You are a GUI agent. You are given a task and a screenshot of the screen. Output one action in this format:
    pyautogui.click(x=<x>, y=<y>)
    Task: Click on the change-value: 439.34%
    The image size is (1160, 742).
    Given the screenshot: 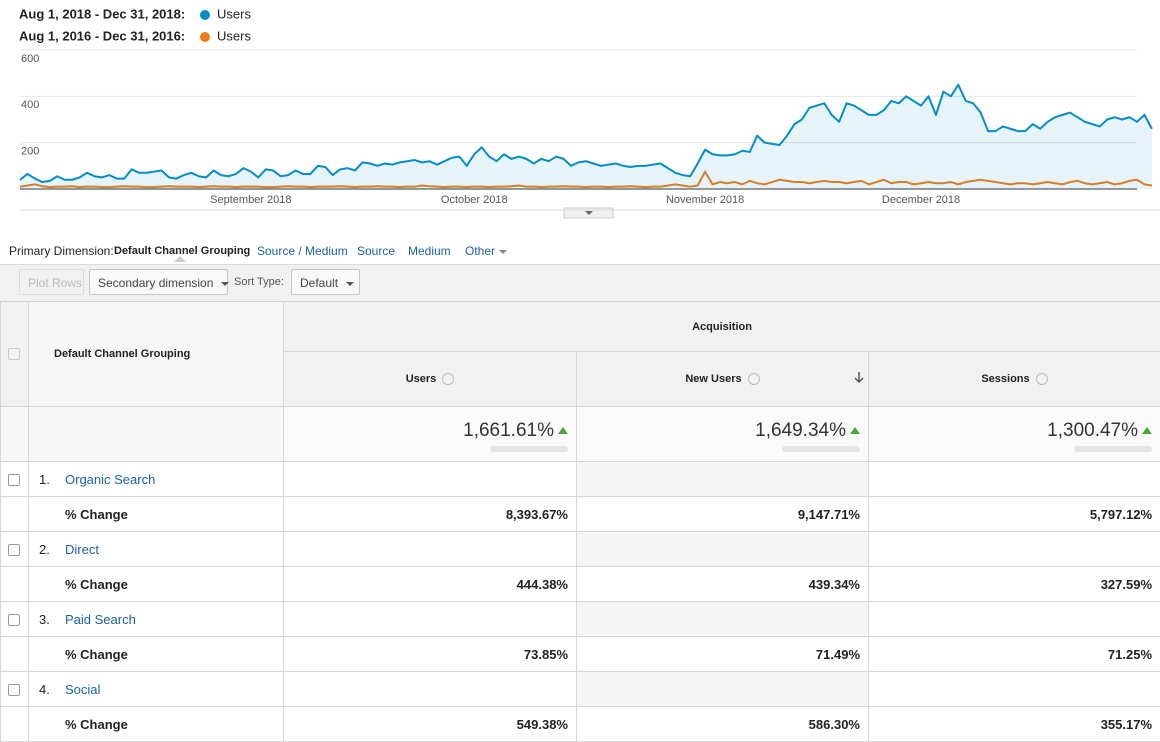 What is the action you would take?
    pyautogui.click(x=722, y=584)
    